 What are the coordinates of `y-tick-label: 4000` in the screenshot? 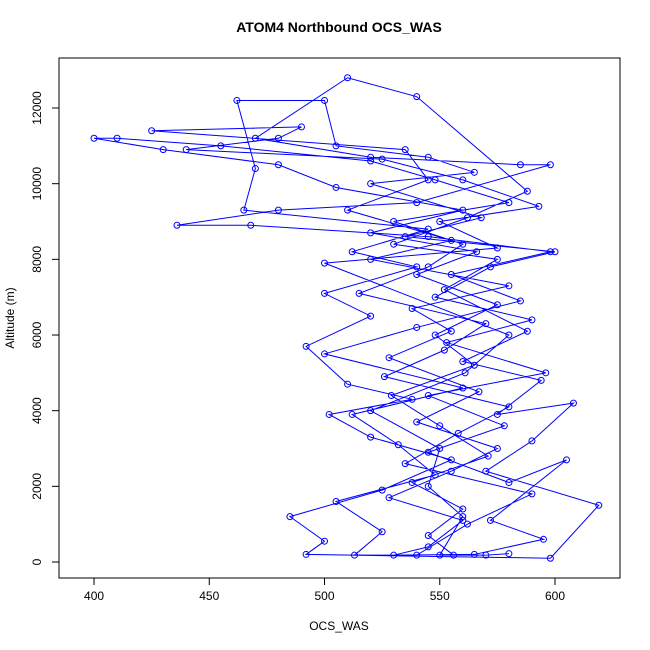 It's located at (37, 410).